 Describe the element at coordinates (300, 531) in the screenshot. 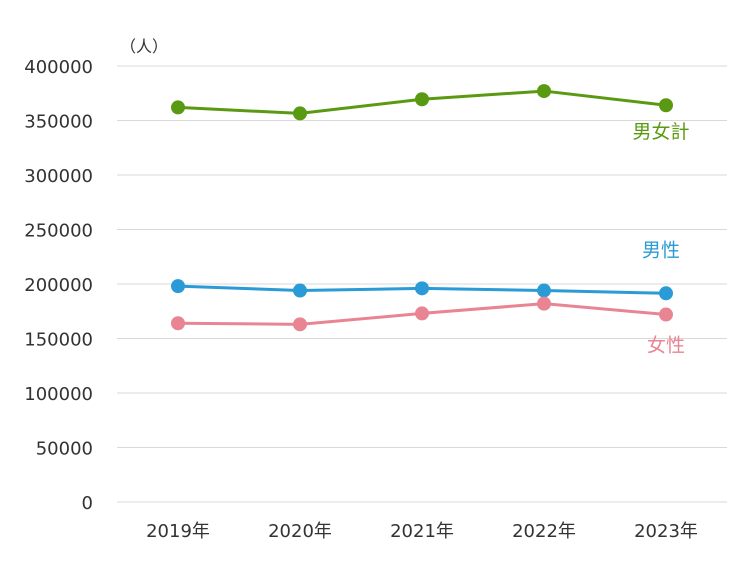

I see `x-tick-label: 2020年` at that location.